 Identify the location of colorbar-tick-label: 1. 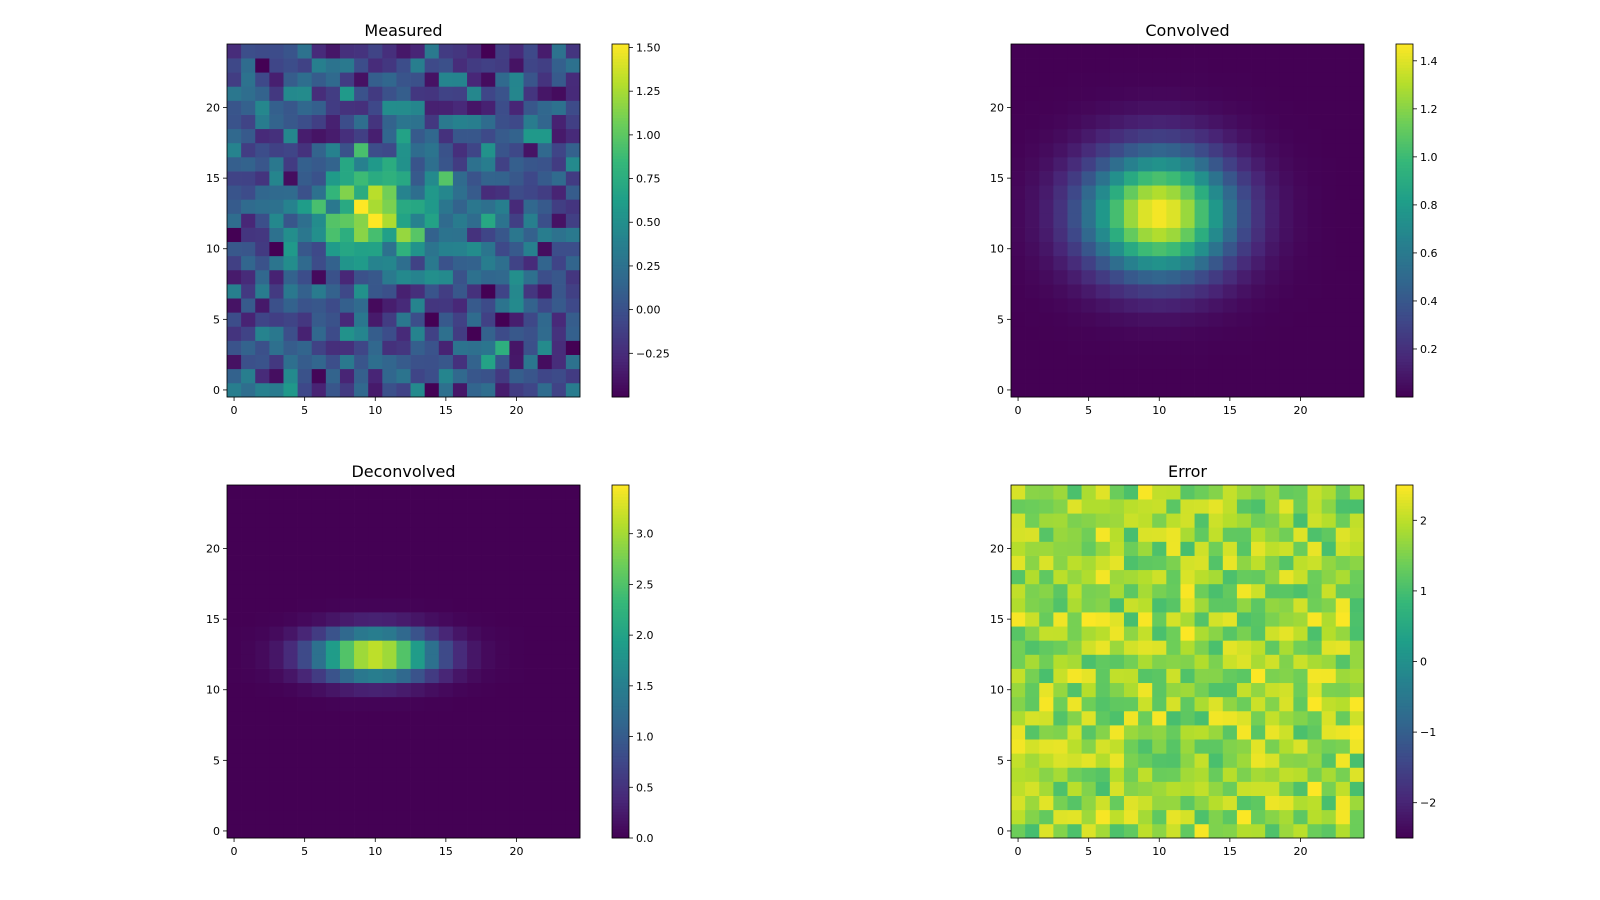
(1423, 591).